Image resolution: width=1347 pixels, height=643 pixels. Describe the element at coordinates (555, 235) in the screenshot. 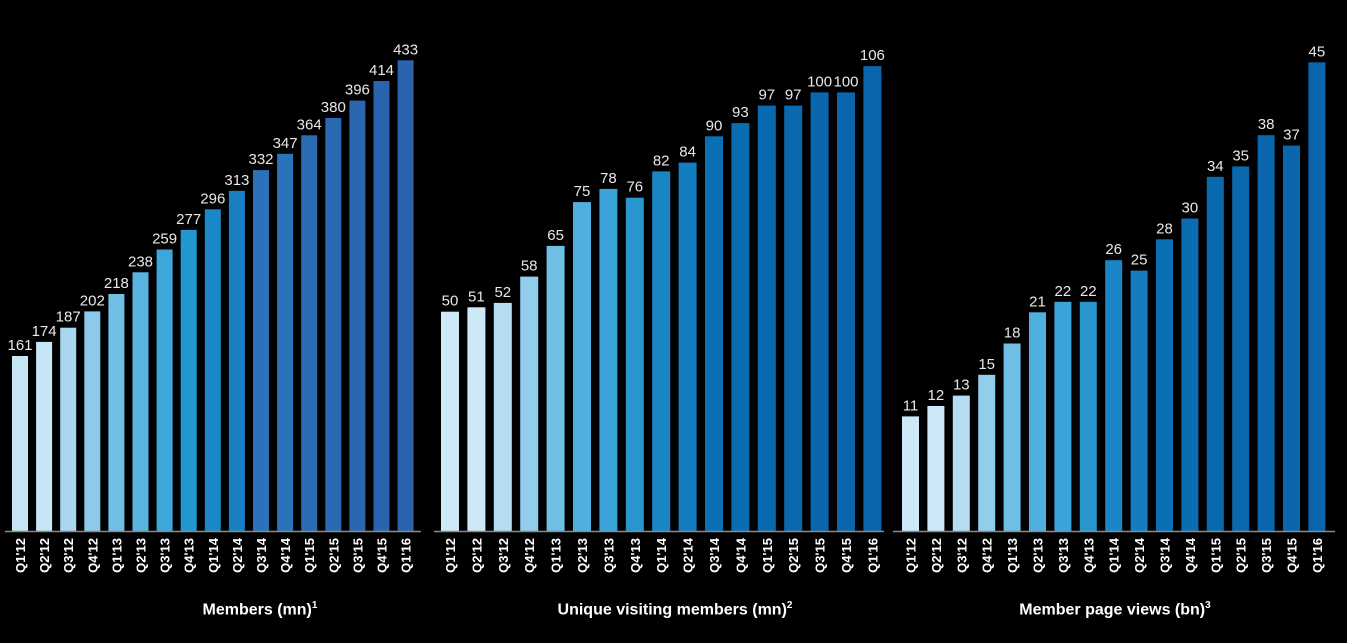

I see `value-label-unique-visiting-4: 65` at that location.